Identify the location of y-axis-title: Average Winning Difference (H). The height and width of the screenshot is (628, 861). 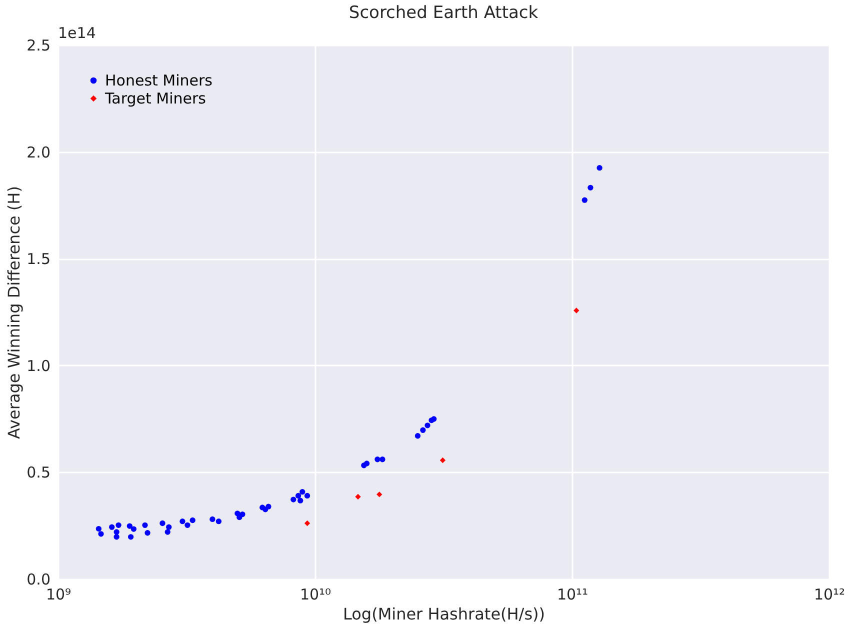
(14, 312).